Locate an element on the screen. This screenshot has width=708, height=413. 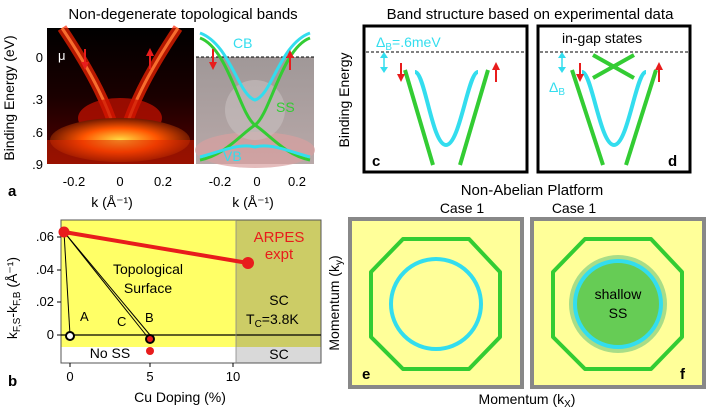
panel-a-right-image is located at coordinates (255, 98).